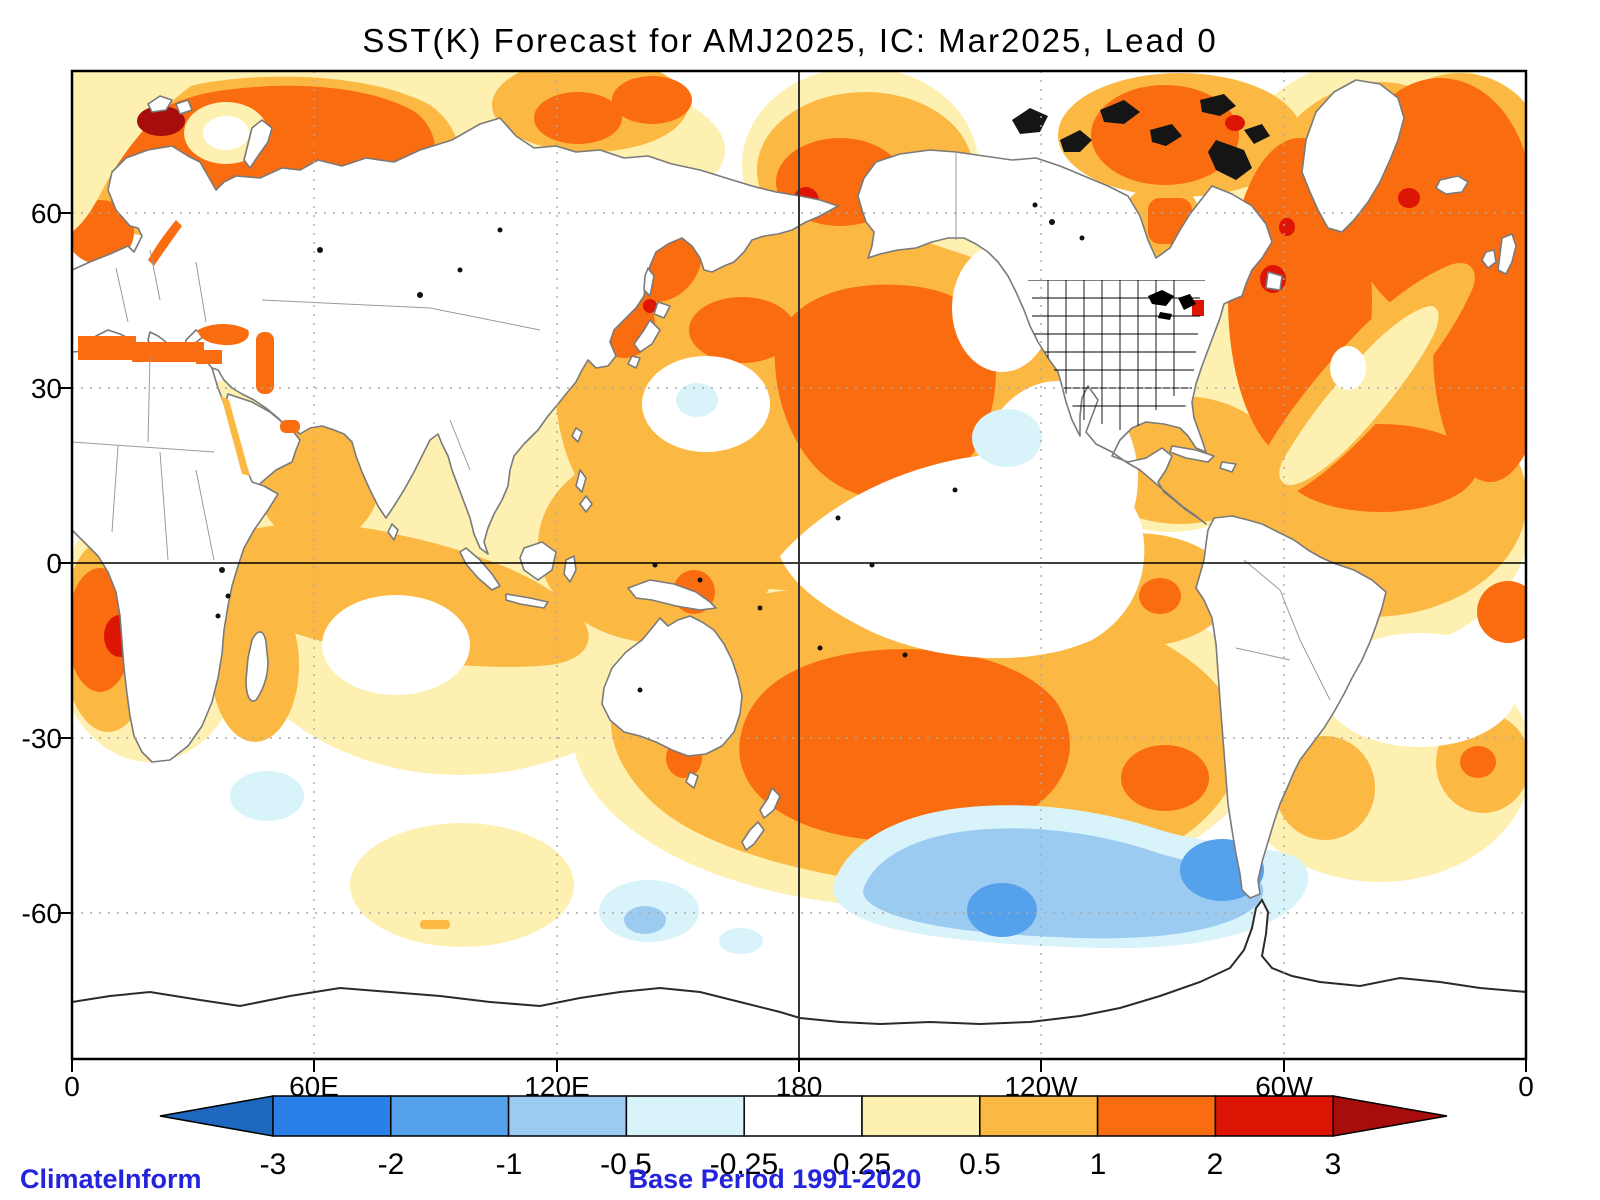 The height and width of the screenshot is (1200, 1600). I want to click on sea-black-sea, so click(223, 335).